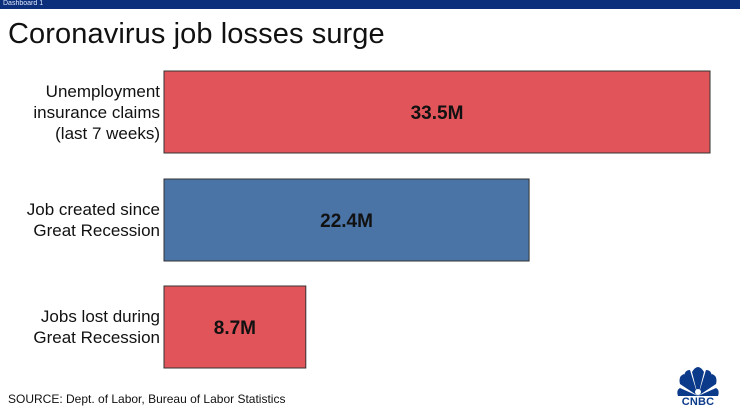  What do you see at coordinates (93, 209) in the screenshot?
I see `category-label-line: Job created since` at bounding box center [93, 209].